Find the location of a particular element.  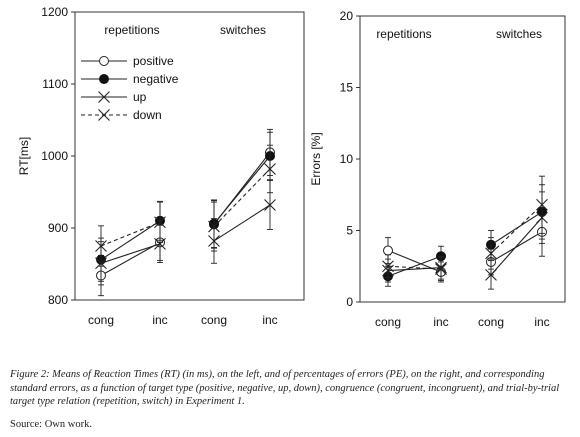

series-line-positive is located at coordinates (130, 258).